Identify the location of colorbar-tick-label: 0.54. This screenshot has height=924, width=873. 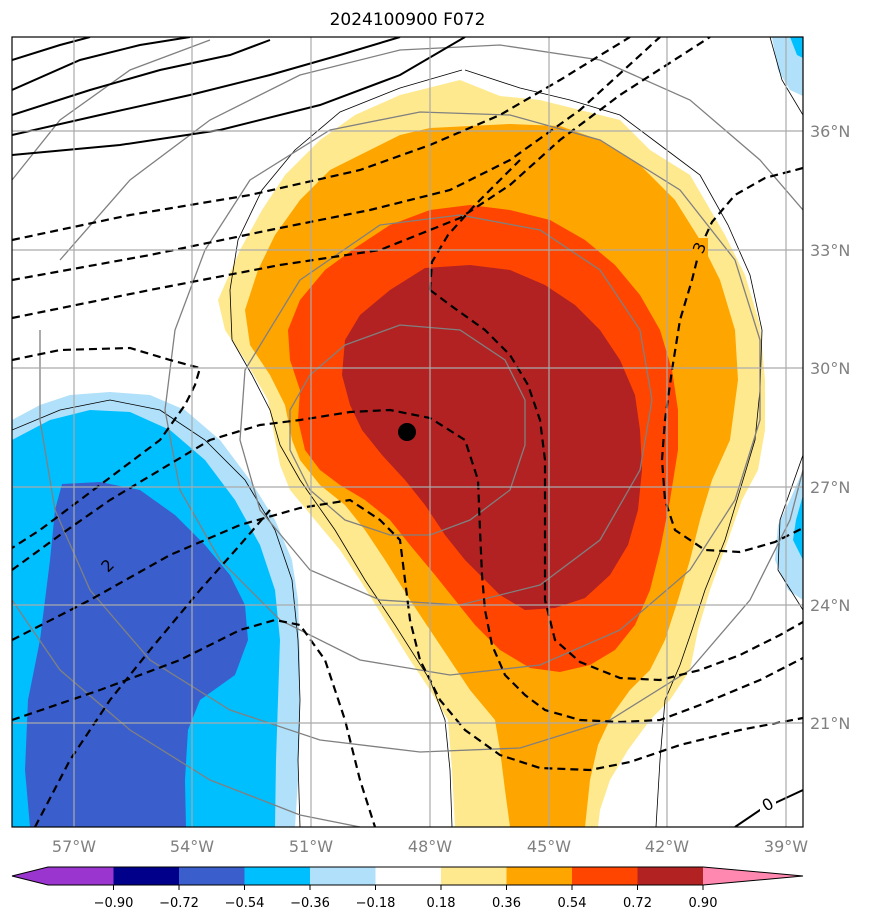
(572, 903).